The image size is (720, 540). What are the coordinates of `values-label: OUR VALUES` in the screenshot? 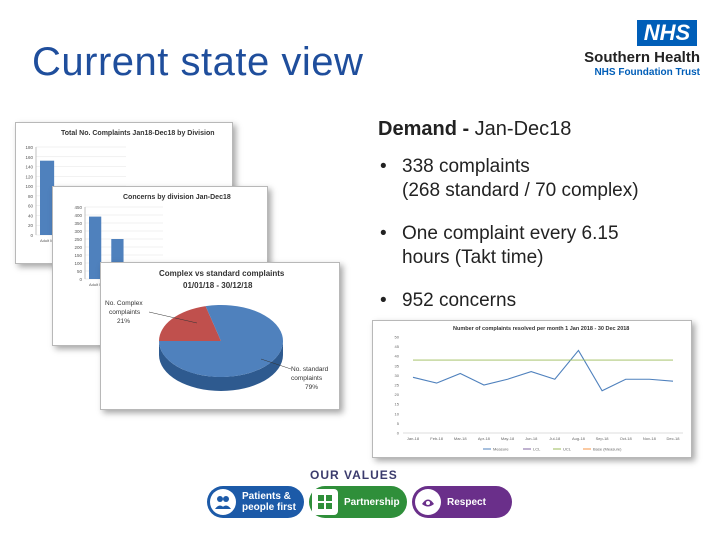 It's located at (354, 475).